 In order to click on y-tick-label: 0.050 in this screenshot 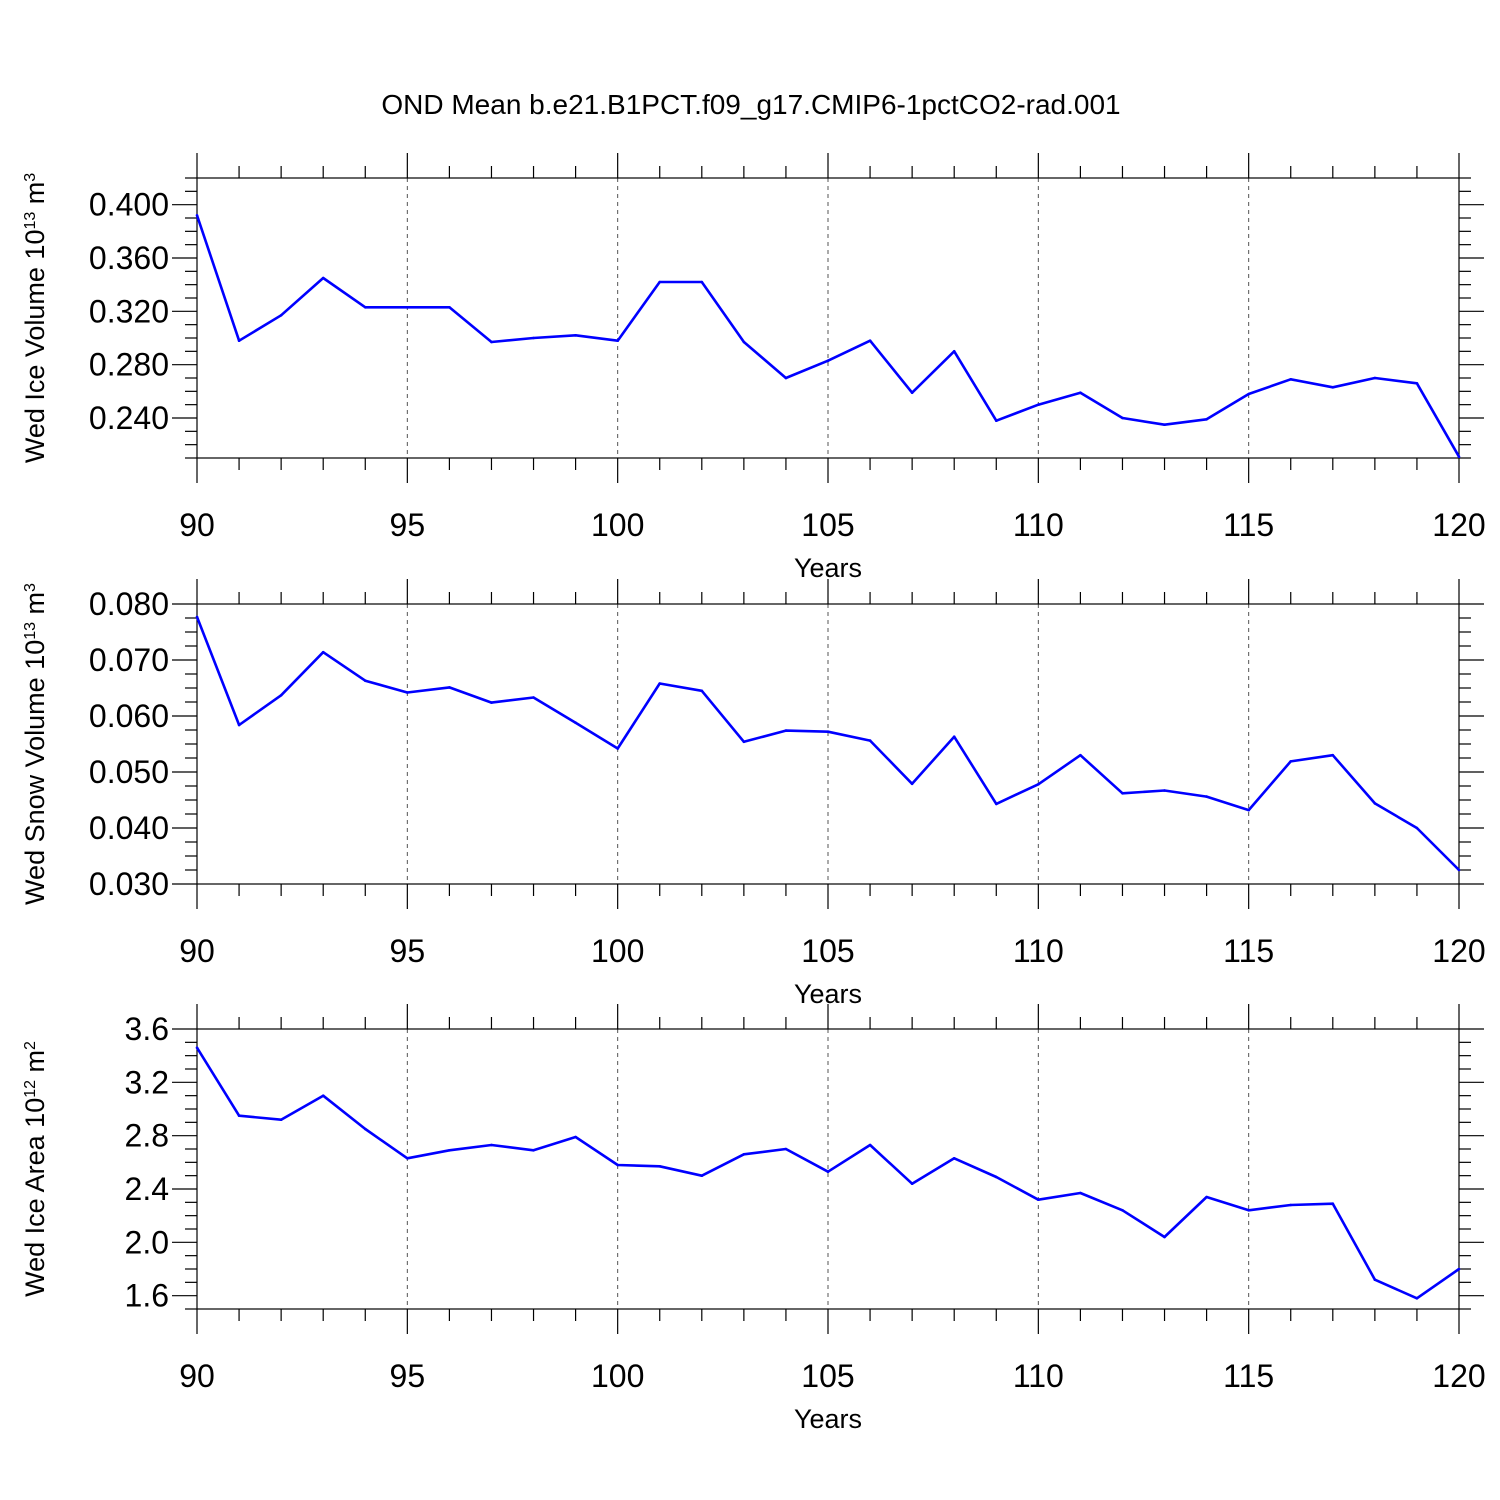, I will do `click(129, 772)`.